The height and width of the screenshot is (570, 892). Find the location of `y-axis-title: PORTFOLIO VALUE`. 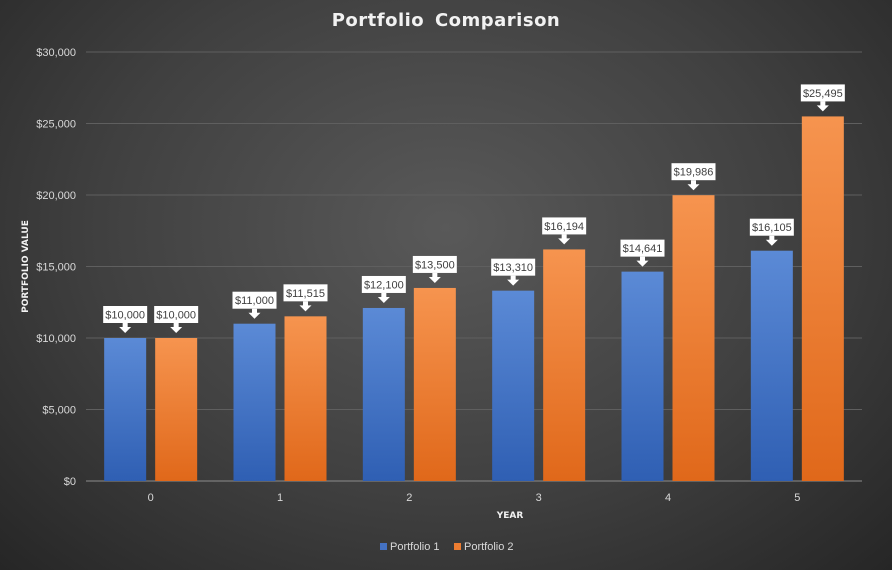

y-axis-title: PORTFOLIO VALUE is located at coordinates (26, 266).